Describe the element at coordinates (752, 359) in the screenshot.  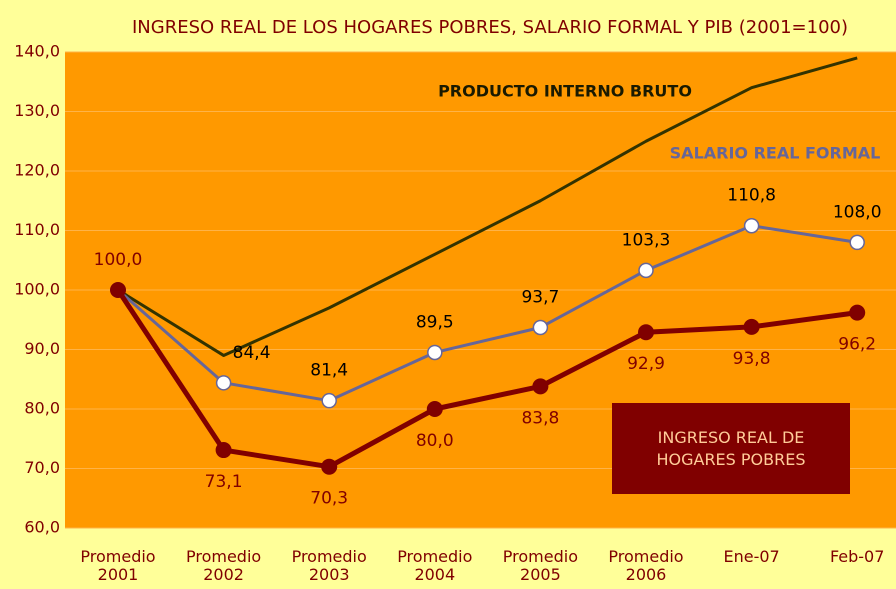
I see `data-label: 93,8` at that location.